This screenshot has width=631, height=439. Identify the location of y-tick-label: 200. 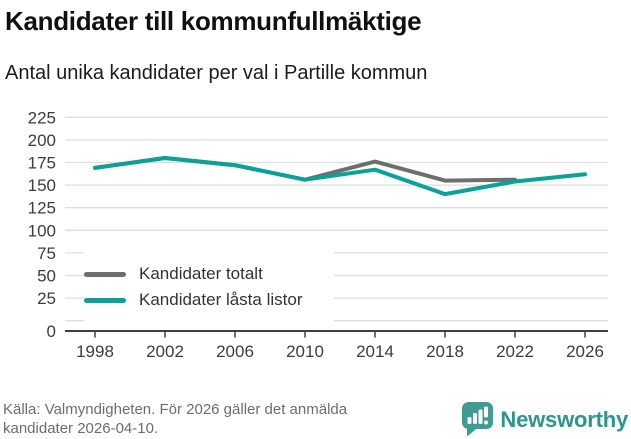
(42, 140).